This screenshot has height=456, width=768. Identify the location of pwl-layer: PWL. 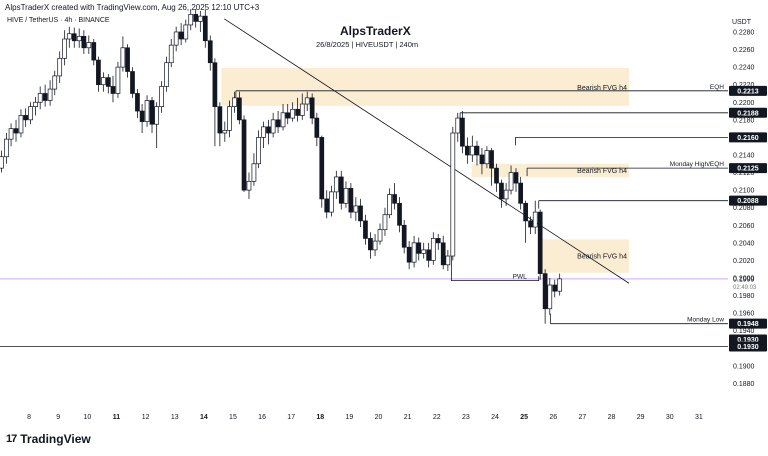
(495, 262).